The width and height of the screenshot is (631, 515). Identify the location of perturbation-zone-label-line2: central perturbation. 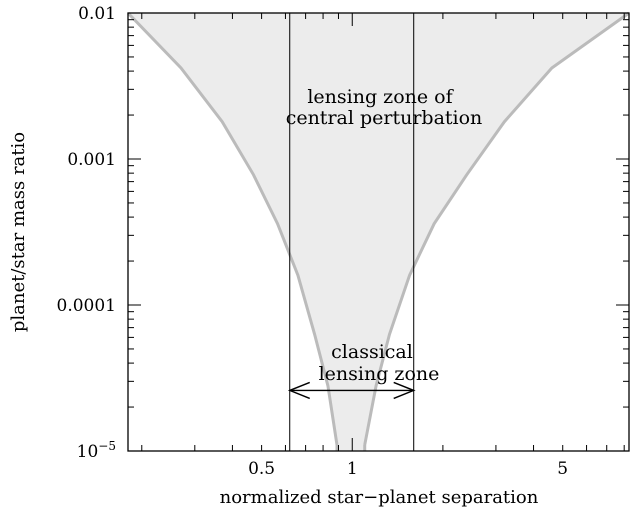
(384, 118).